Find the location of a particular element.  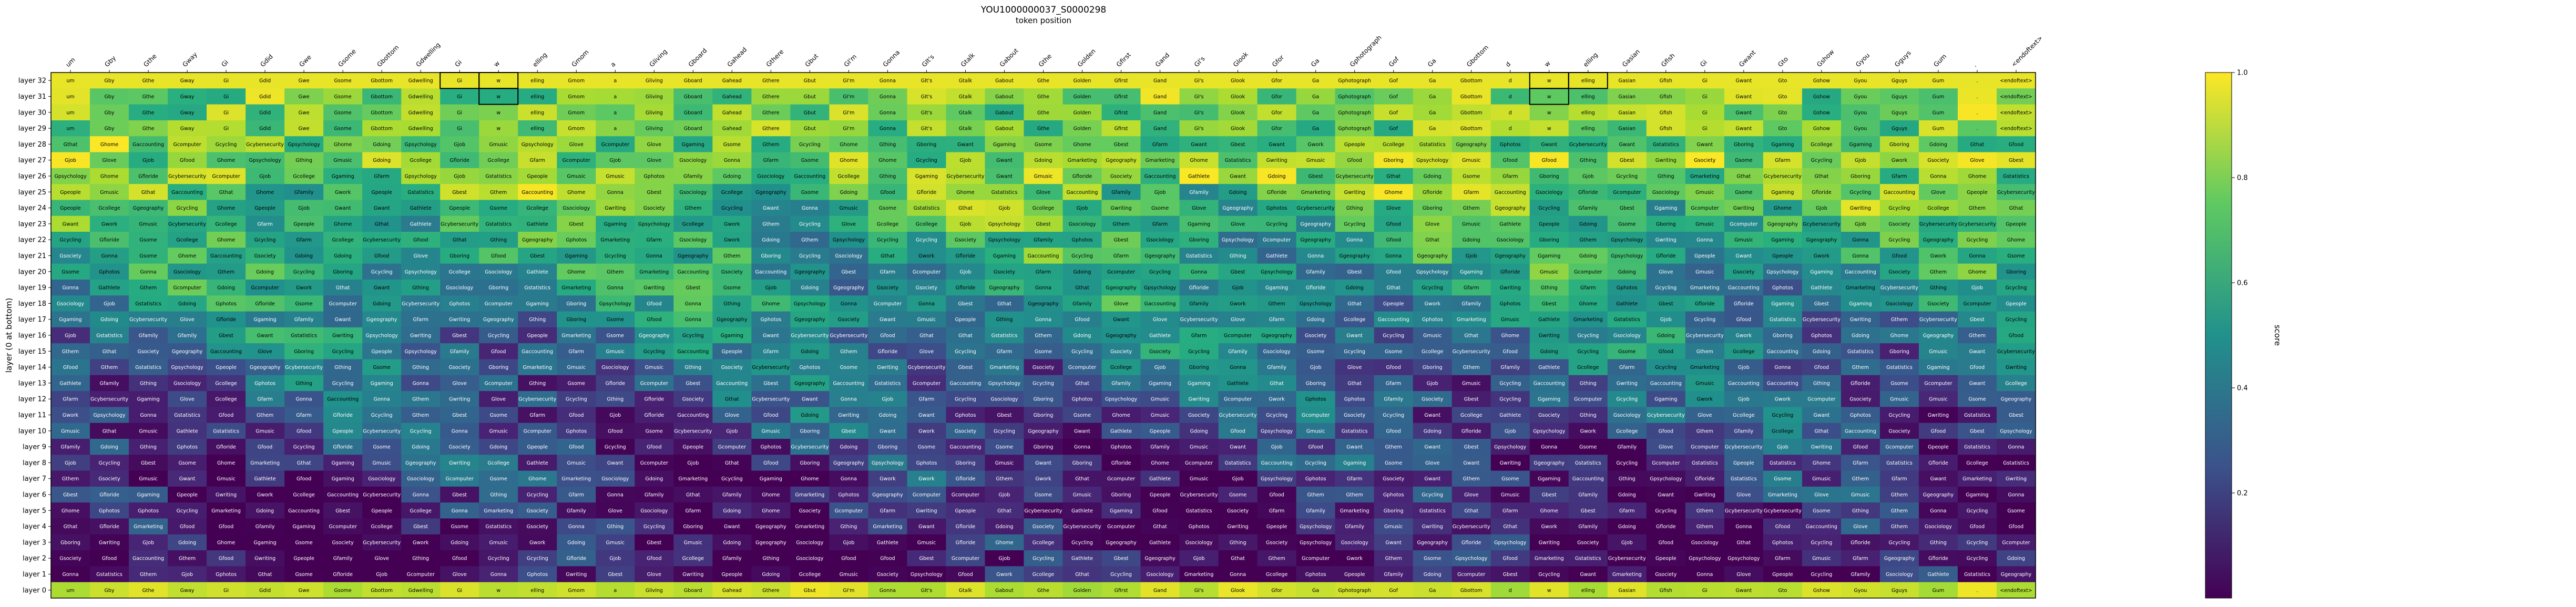

heatmap-cell-label: Gbottom is located at coordinates (382, 129).